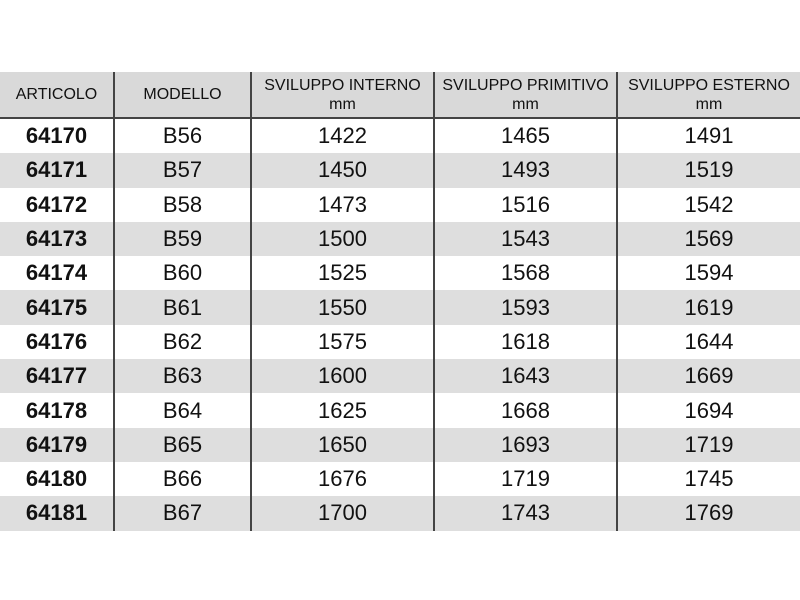  What do you see at coordinates (182, 95) in the screenshot?
I see `header-modello: MODELLO` at bounding box center [182, 95].